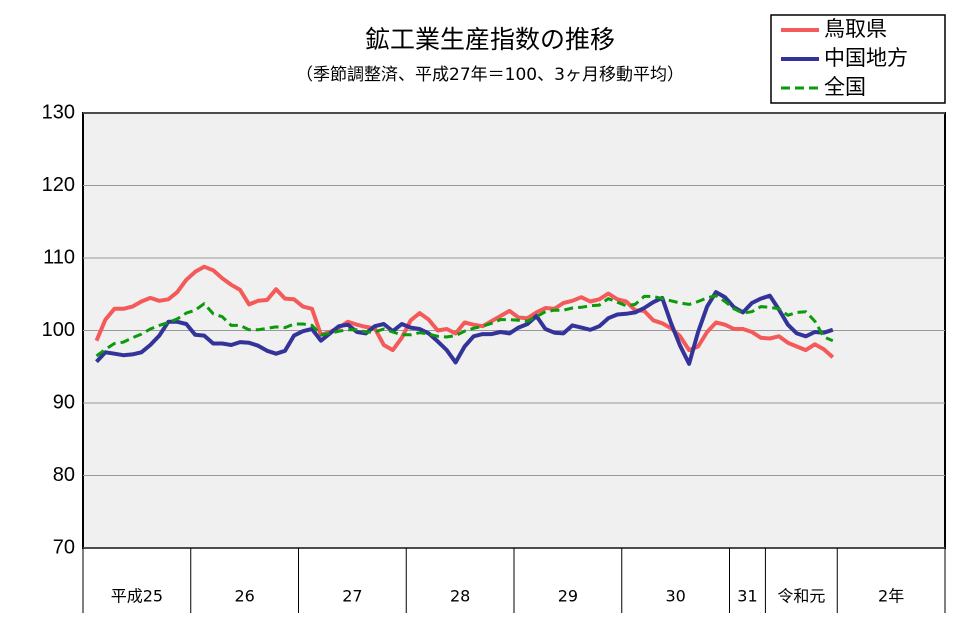 This screenshot has width=977, height=639. Describe the element at coordinates (490, 75) in the screenshot. I see `chart-subtitle: （季節調整済、平成27年＝100、3ヶ月移動平均）` at that location.